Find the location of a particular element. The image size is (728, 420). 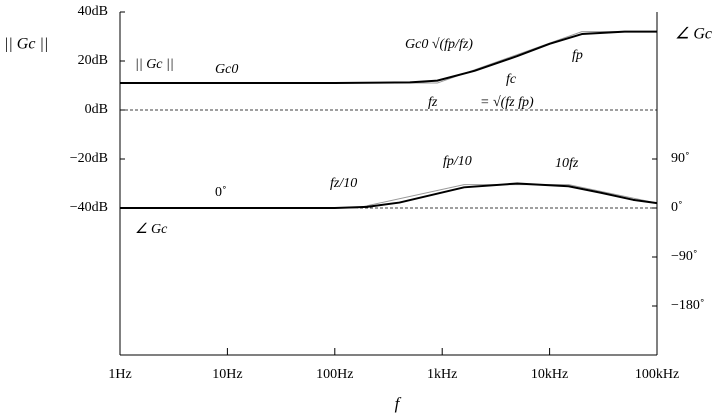

annotation: fz is located at coordinates (433, 102).